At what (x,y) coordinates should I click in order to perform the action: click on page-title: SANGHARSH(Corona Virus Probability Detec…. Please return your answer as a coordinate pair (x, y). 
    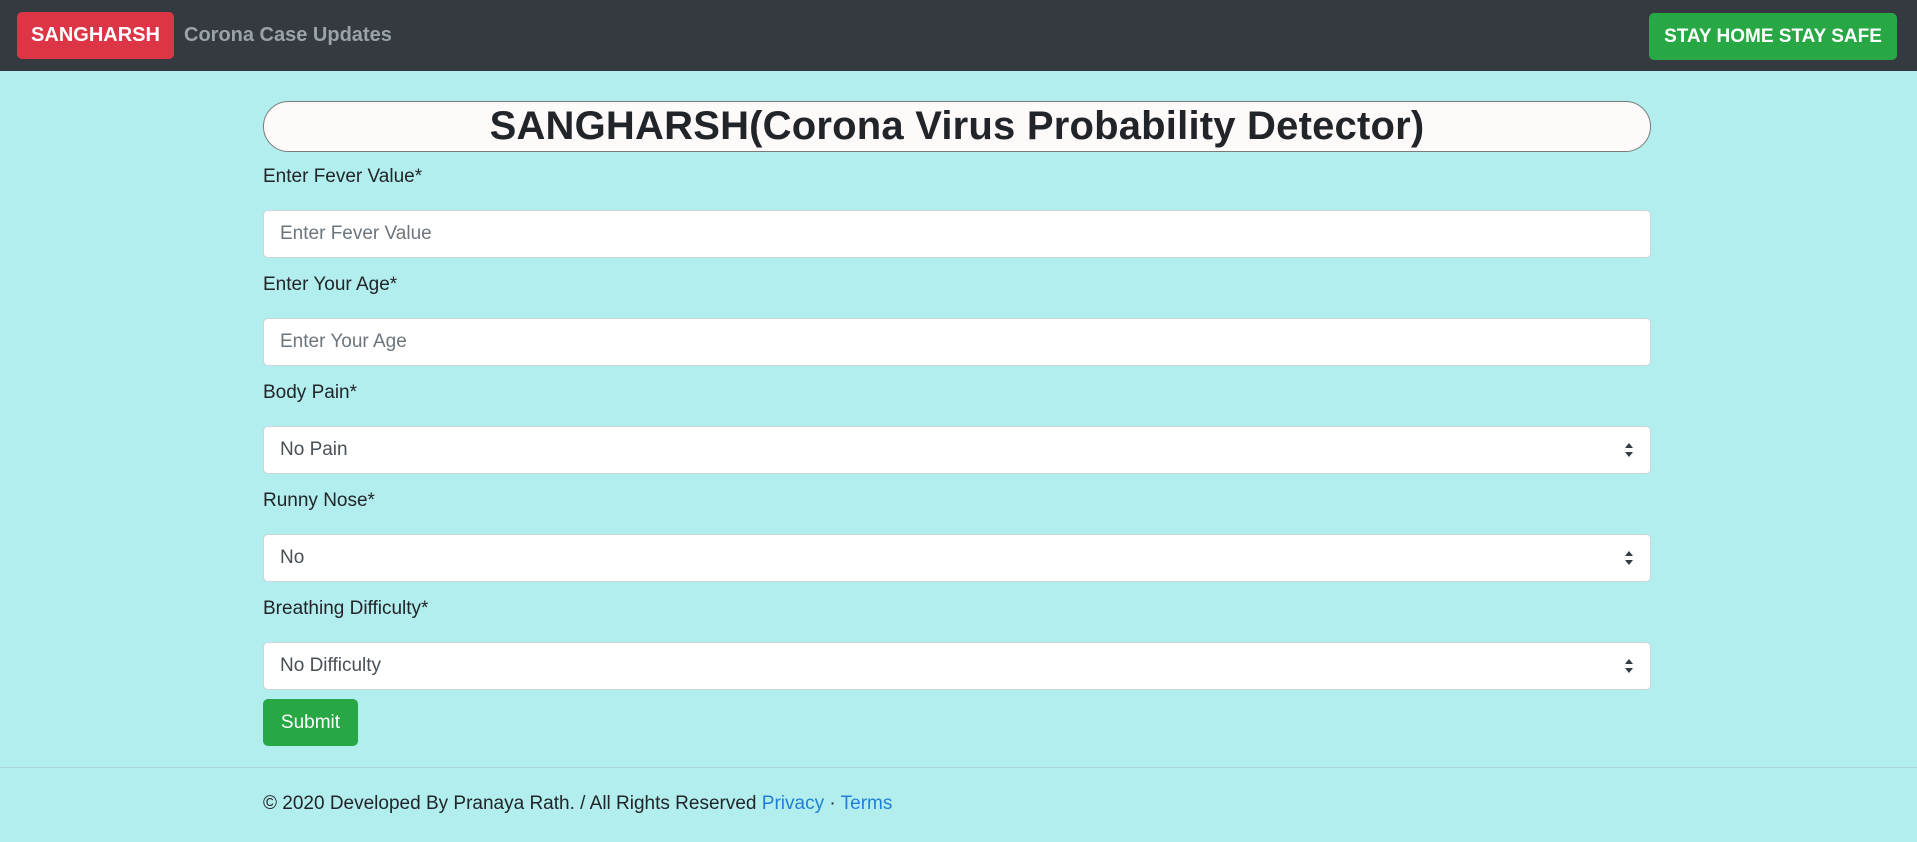
    Looking at the image, I should click on (957, 126).